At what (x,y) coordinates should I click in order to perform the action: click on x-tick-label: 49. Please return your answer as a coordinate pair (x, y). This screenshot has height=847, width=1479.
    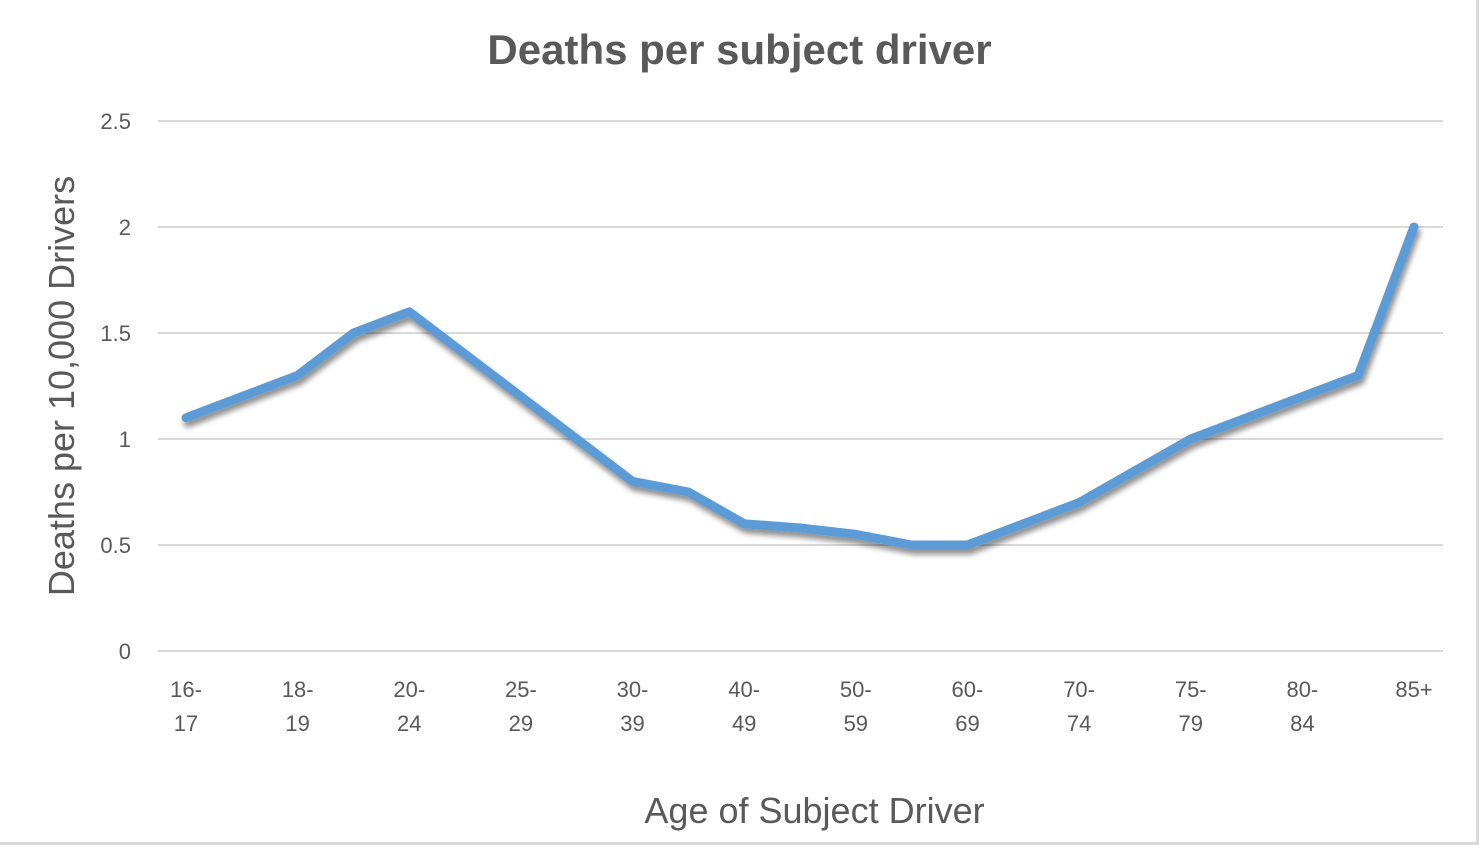
    Looking at the image, I should click on (744, 723).